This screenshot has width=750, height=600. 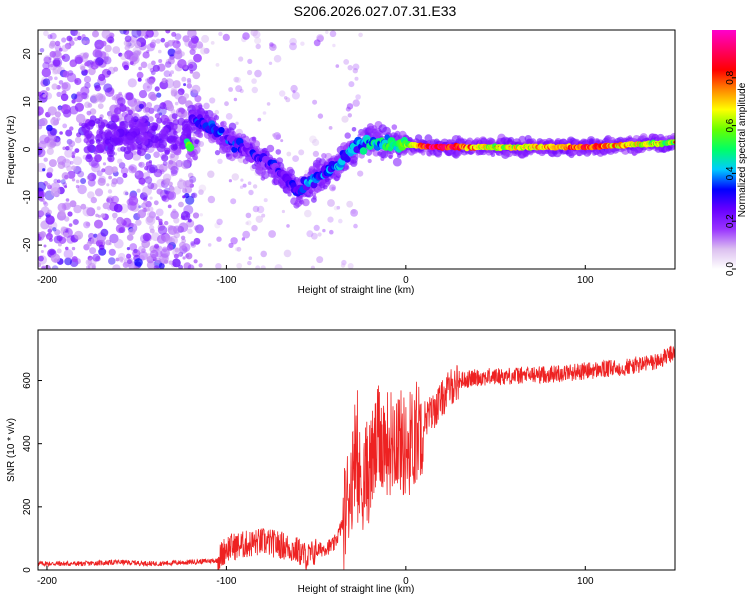 What do you see at coordinates (11, 450) in the screenshot?
I see `snr-y-axis-label: SNR (10 * v/v)` at bounding box center [11, 450].